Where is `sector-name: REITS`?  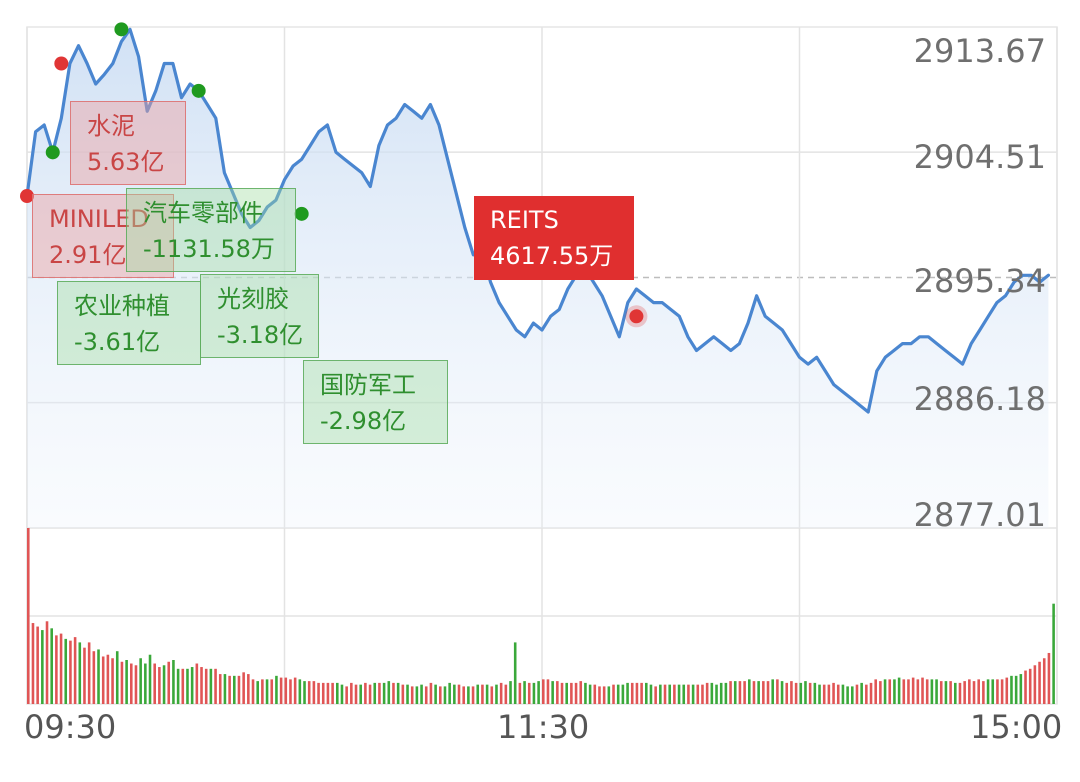
sector-name: REITS is located at coordinates (524, 220).